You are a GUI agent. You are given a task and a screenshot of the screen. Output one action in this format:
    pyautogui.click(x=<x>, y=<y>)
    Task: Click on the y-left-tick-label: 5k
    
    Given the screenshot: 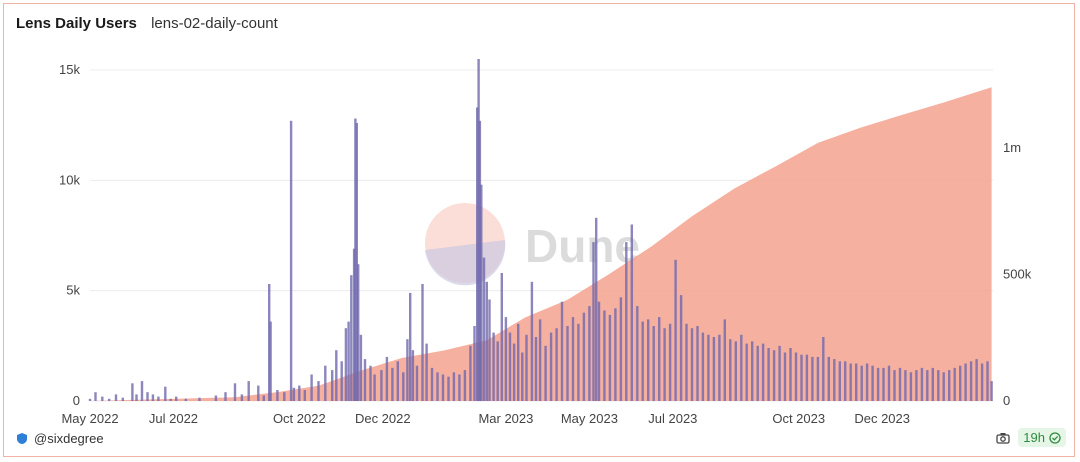 What is the action you would take?
    pyautogui.click(x=73, y=290)
    